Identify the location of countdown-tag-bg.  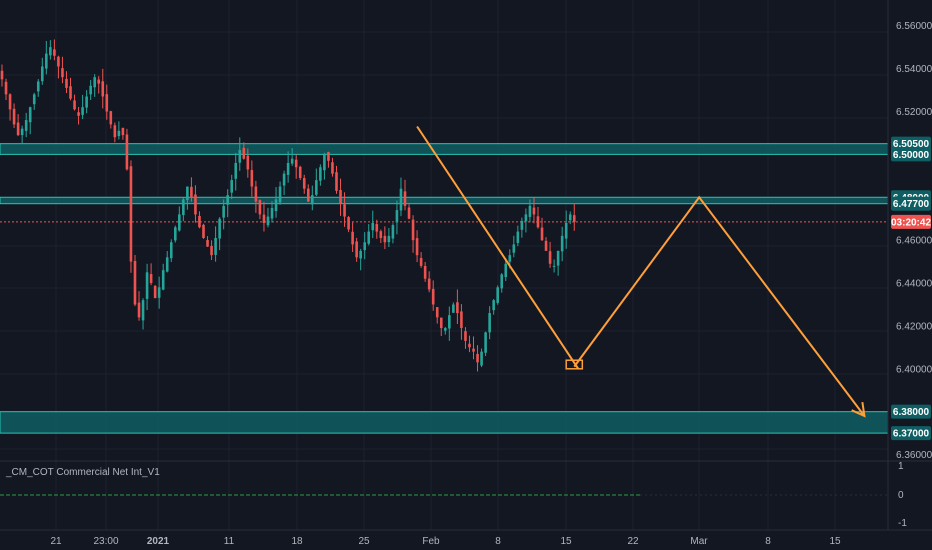
(911, 221).